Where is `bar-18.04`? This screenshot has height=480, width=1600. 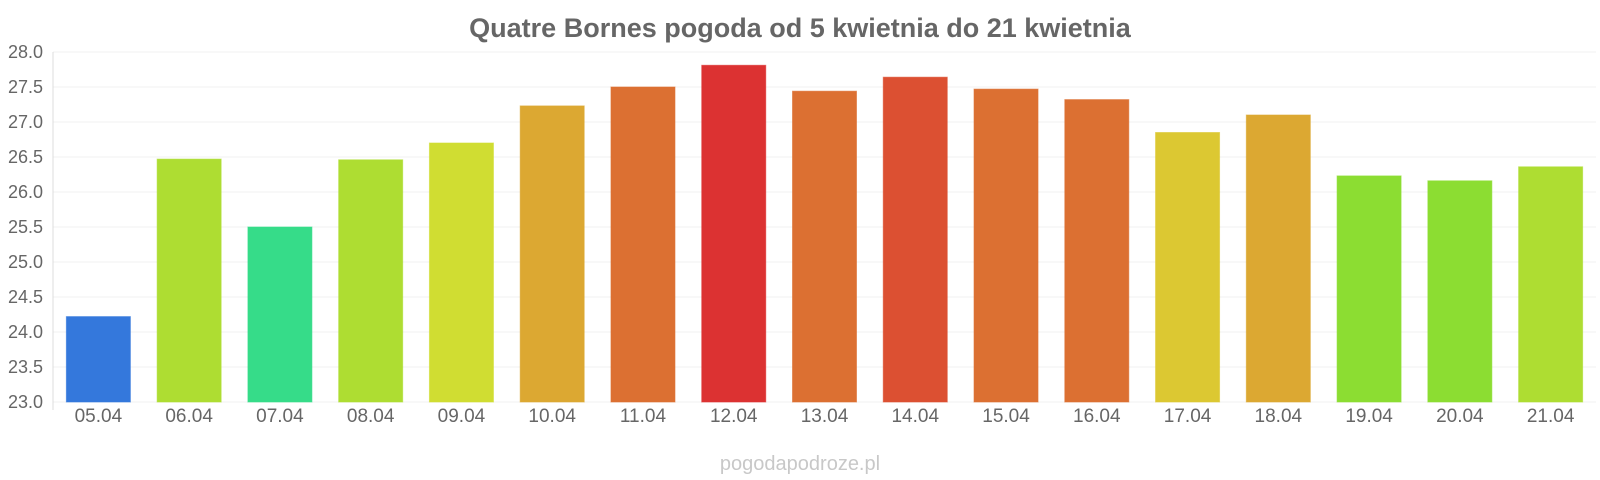
bar-18.04 is located at coordinates (1278, 258).